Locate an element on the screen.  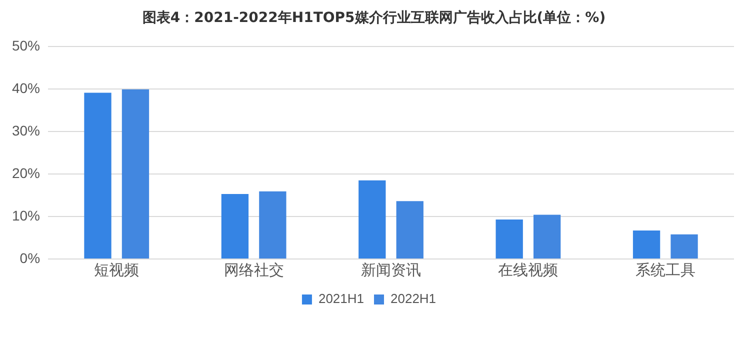
x-tick-label: 在线视频 is located at coordinates (528, 271).